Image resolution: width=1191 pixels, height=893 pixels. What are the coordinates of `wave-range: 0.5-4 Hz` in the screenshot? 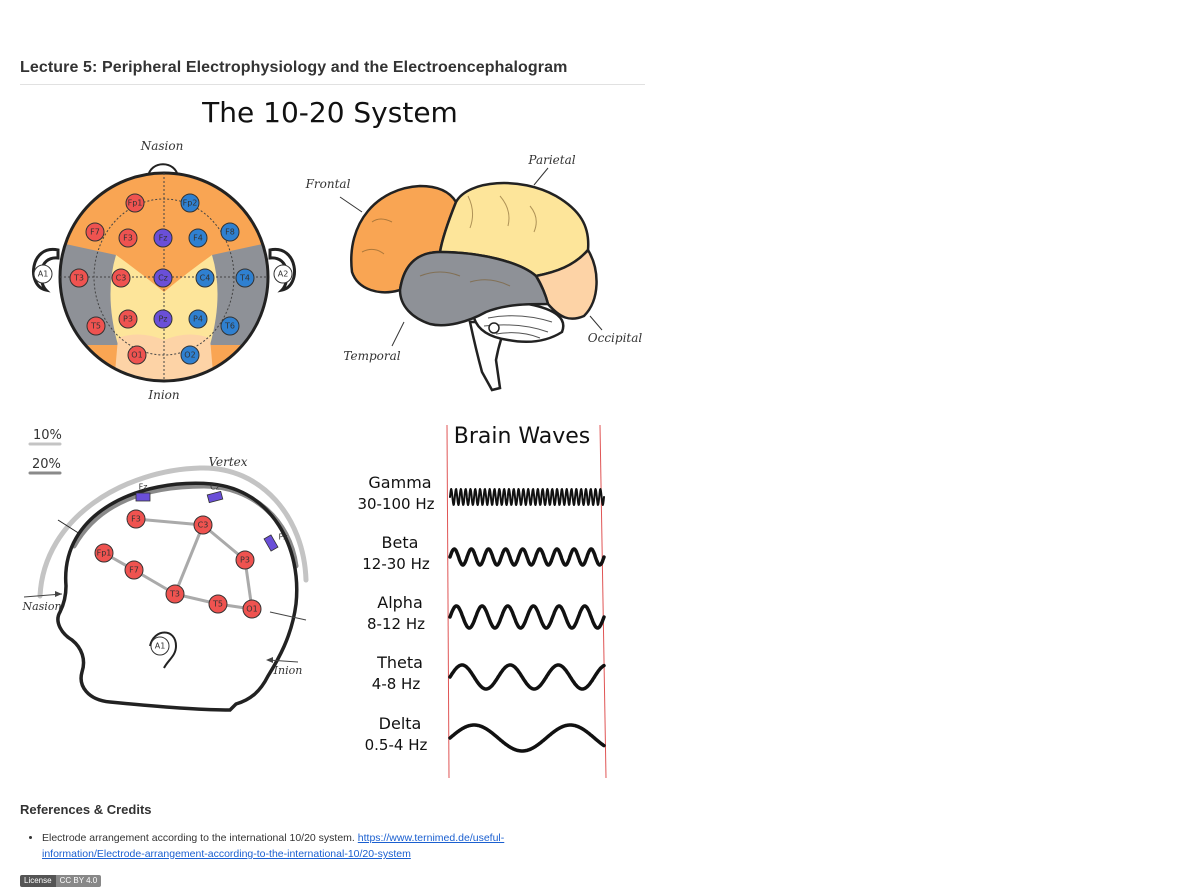 It's located at (396, 745).